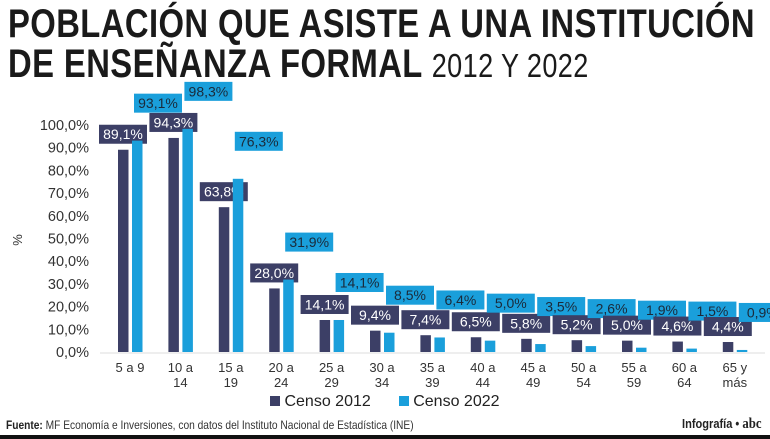 This screenshot has height=439, width=770. Describe the element at coordinates (72, 353) in the screenshot. I see `y-tick-label: 0,0%` at that location.